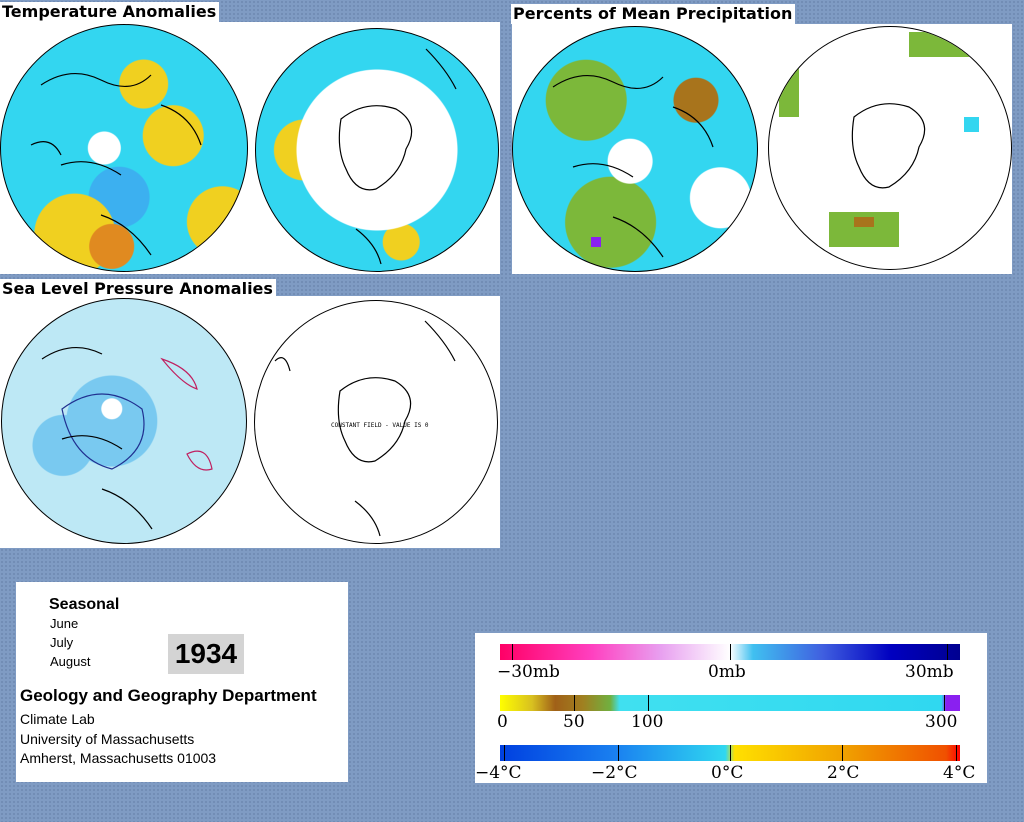 The height and width of the screenshot is (822, 1024). Describe the element at coordinates (62, 642) in the screenshot. I see `month-july: July` at that location.